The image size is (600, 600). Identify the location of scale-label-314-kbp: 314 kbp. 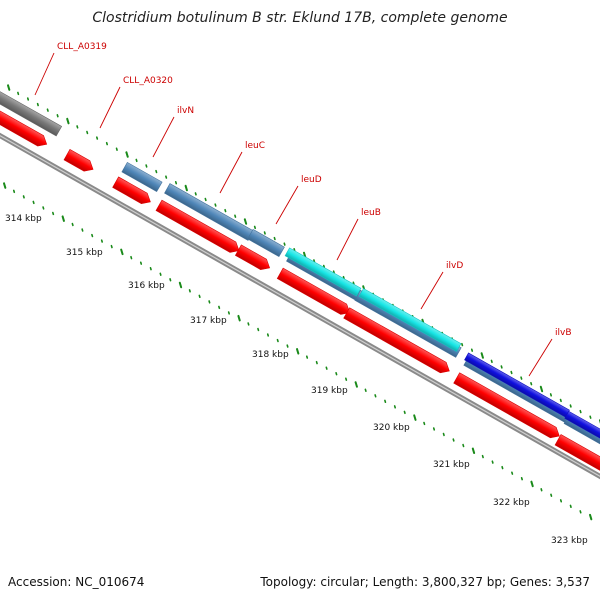
(23, 219).